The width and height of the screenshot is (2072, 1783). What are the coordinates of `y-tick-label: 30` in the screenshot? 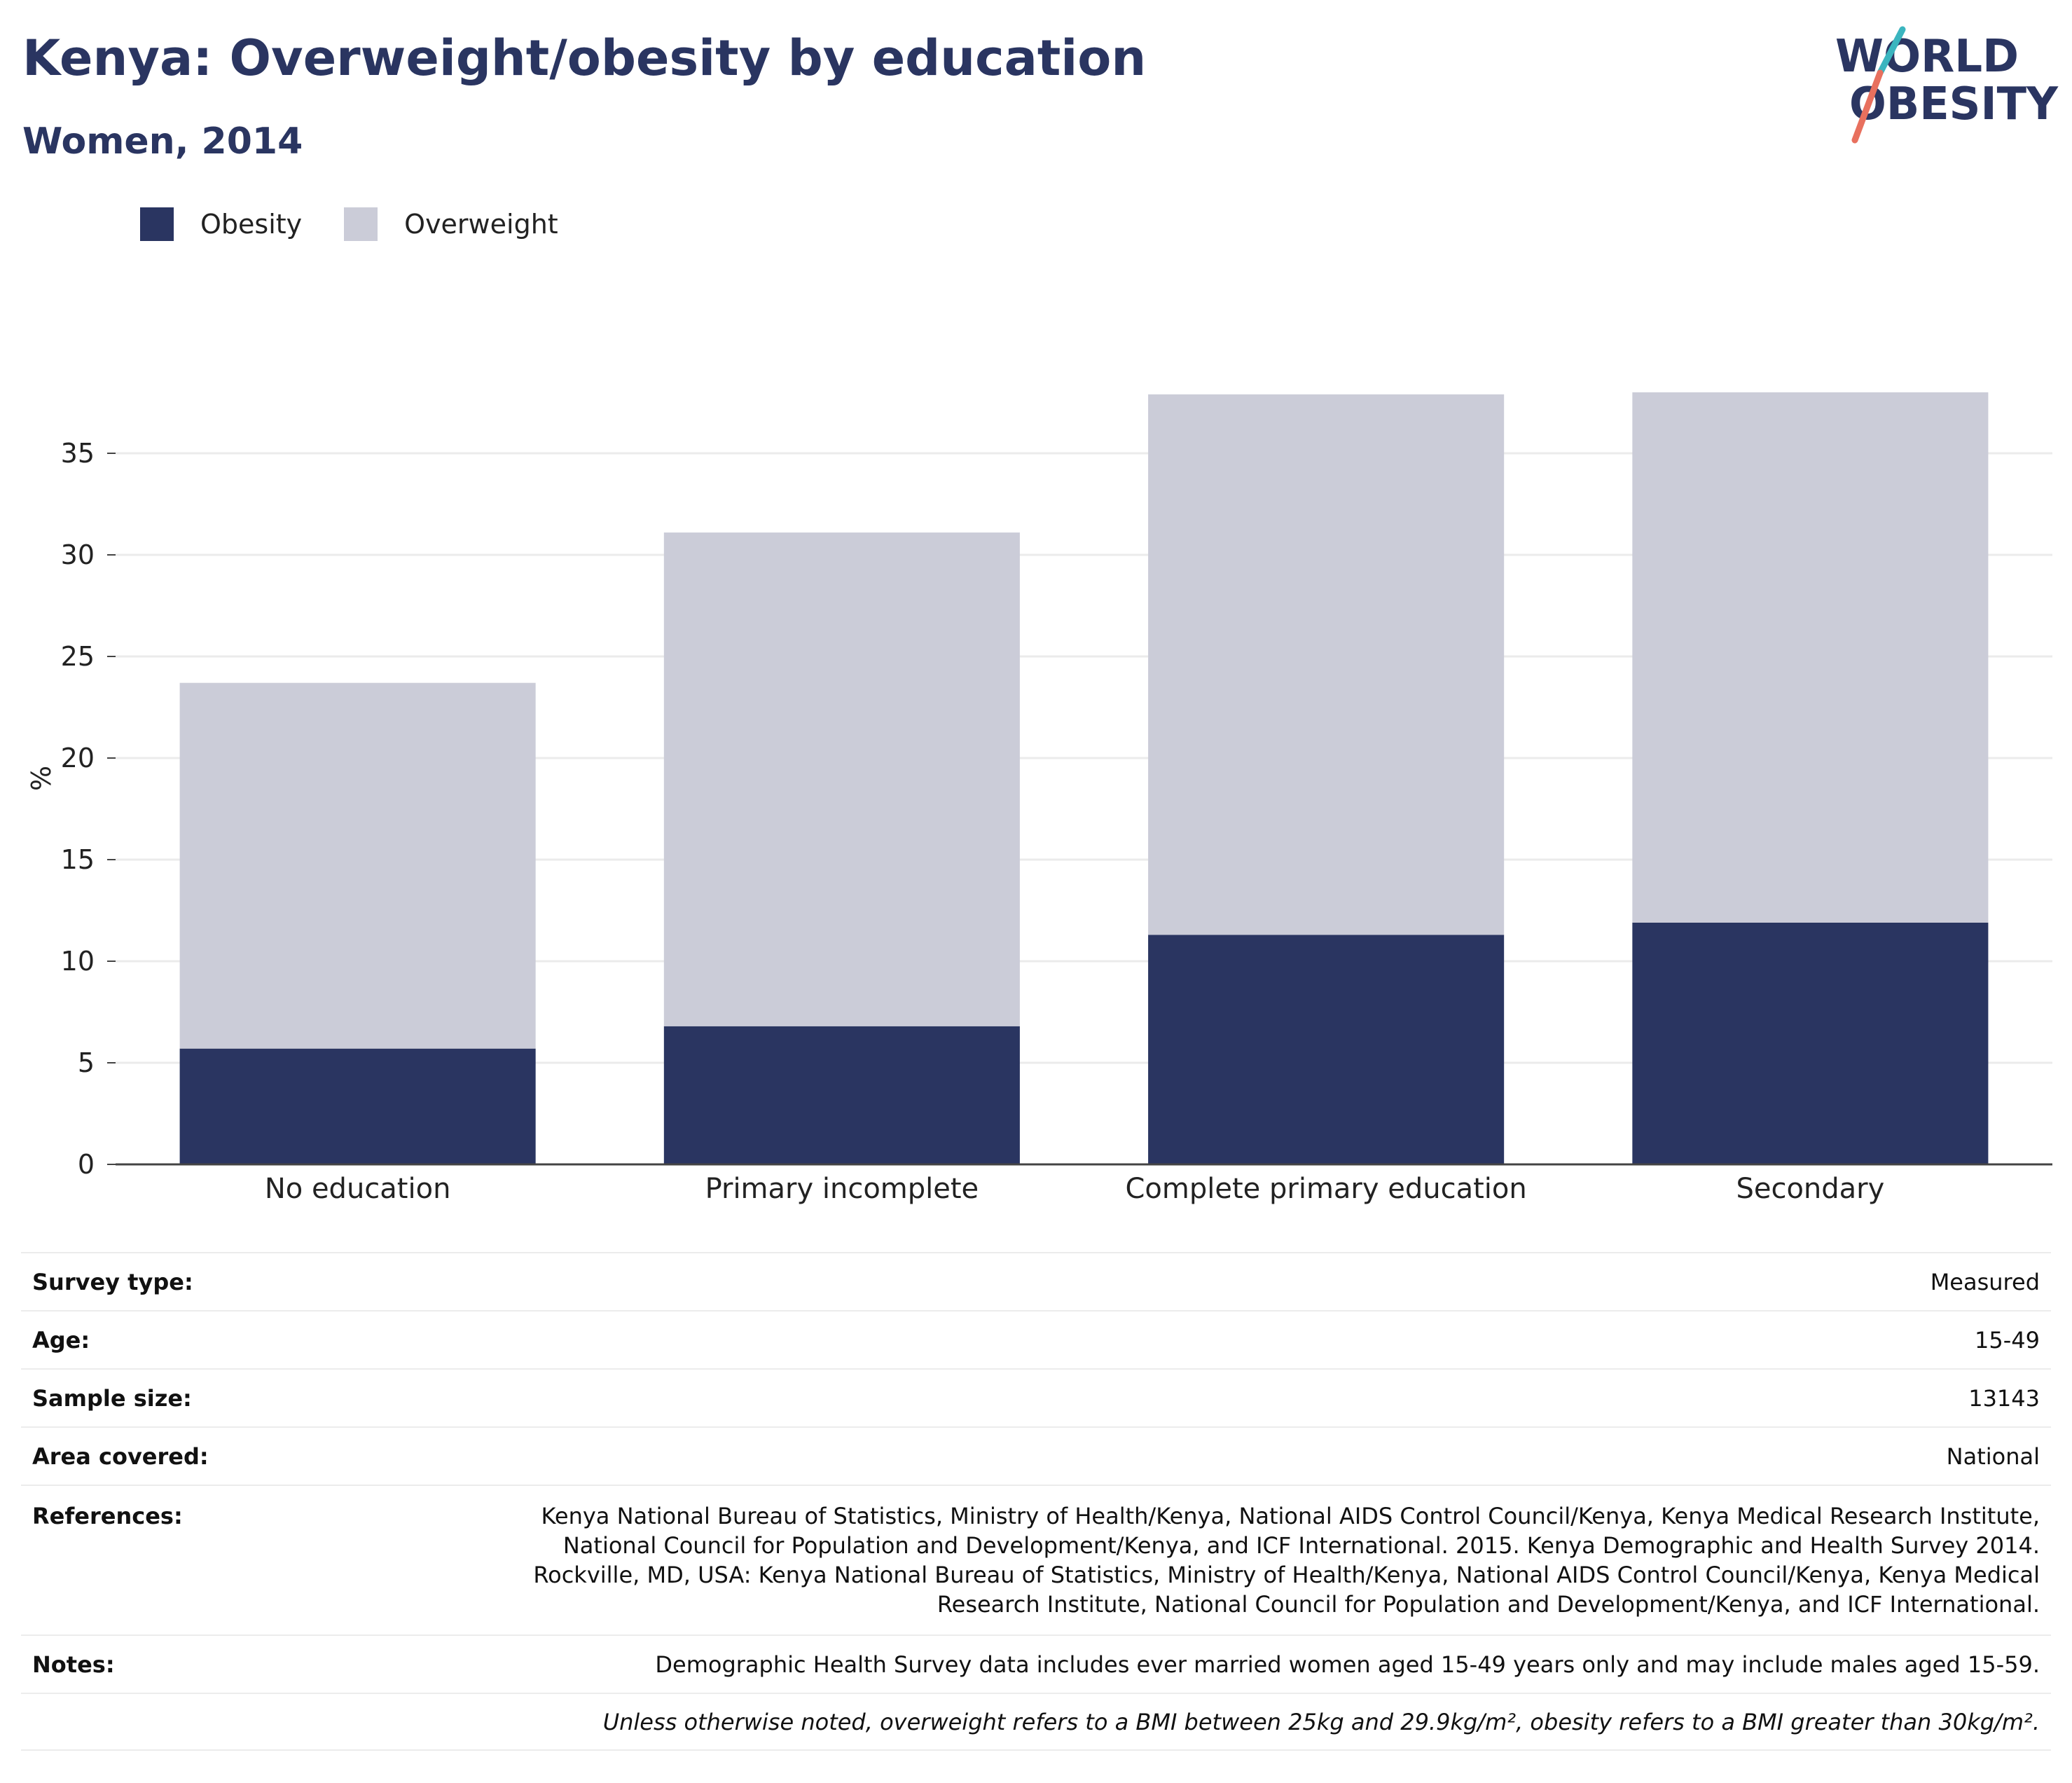 It's located at (78, 554).